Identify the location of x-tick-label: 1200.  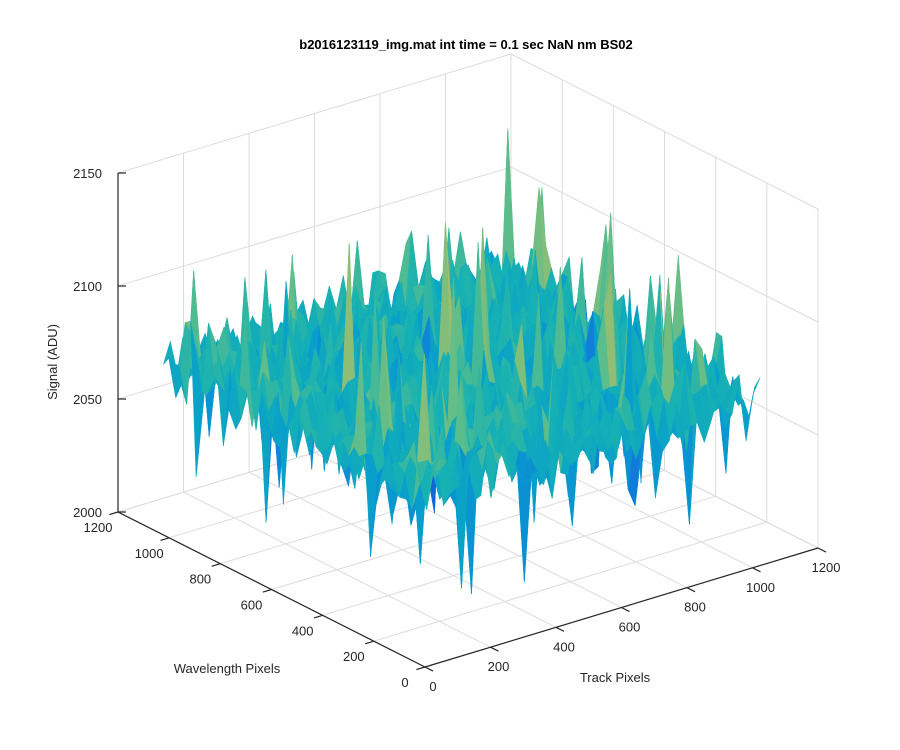
(826, 567).